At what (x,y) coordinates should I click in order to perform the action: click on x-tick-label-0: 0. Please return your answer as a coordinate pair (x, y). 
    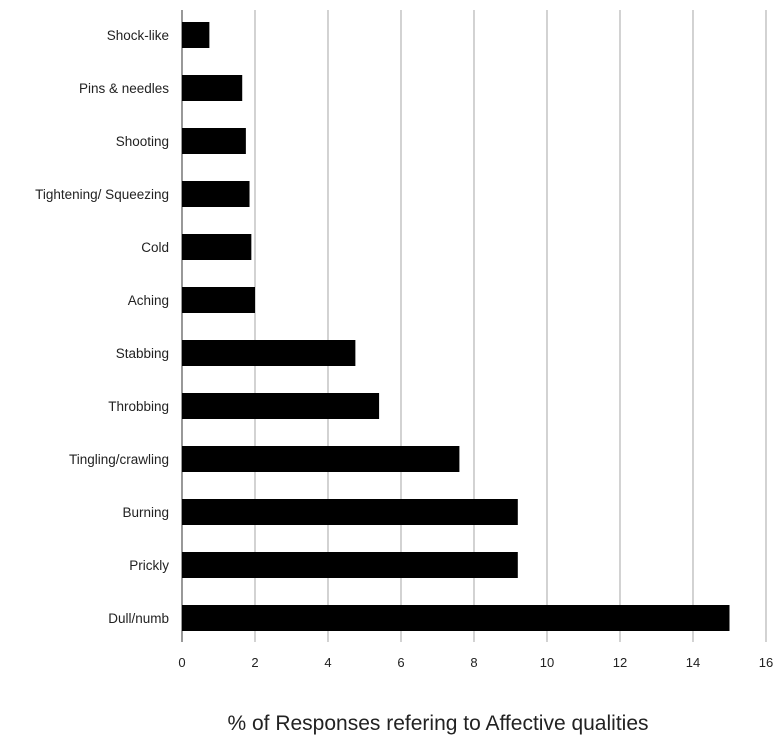
    Looking at the image, I should click on (181, 662).